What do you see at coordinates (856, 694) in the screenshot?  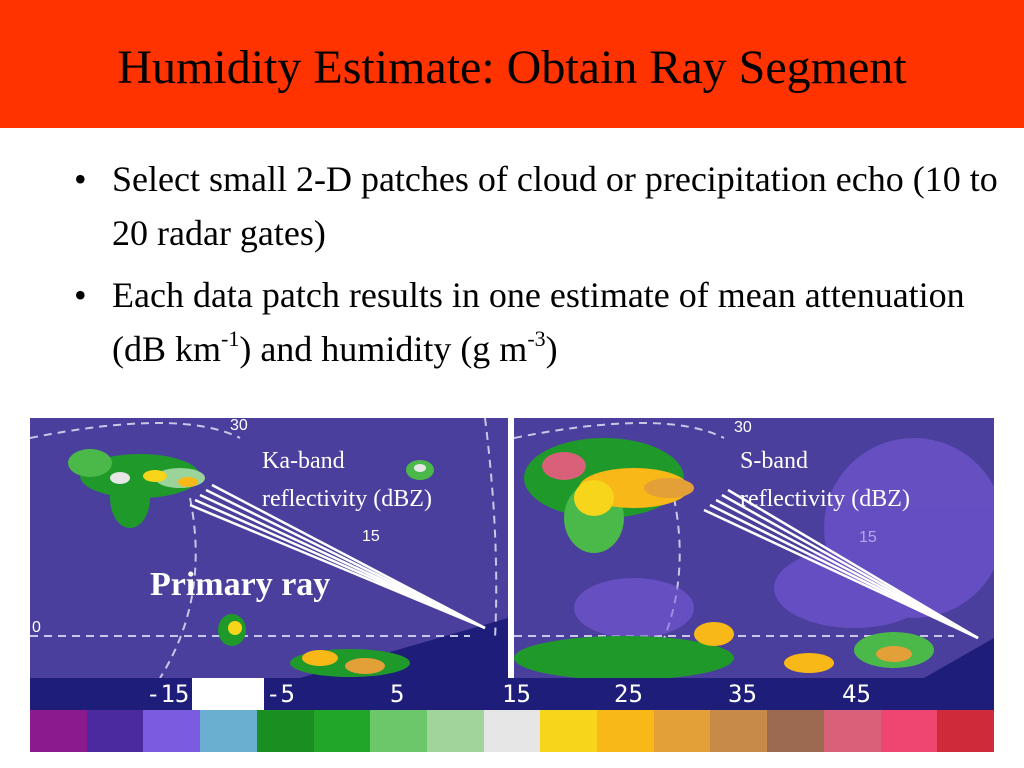 I see `scale-tick: 45` at bounding box center [856, 694].